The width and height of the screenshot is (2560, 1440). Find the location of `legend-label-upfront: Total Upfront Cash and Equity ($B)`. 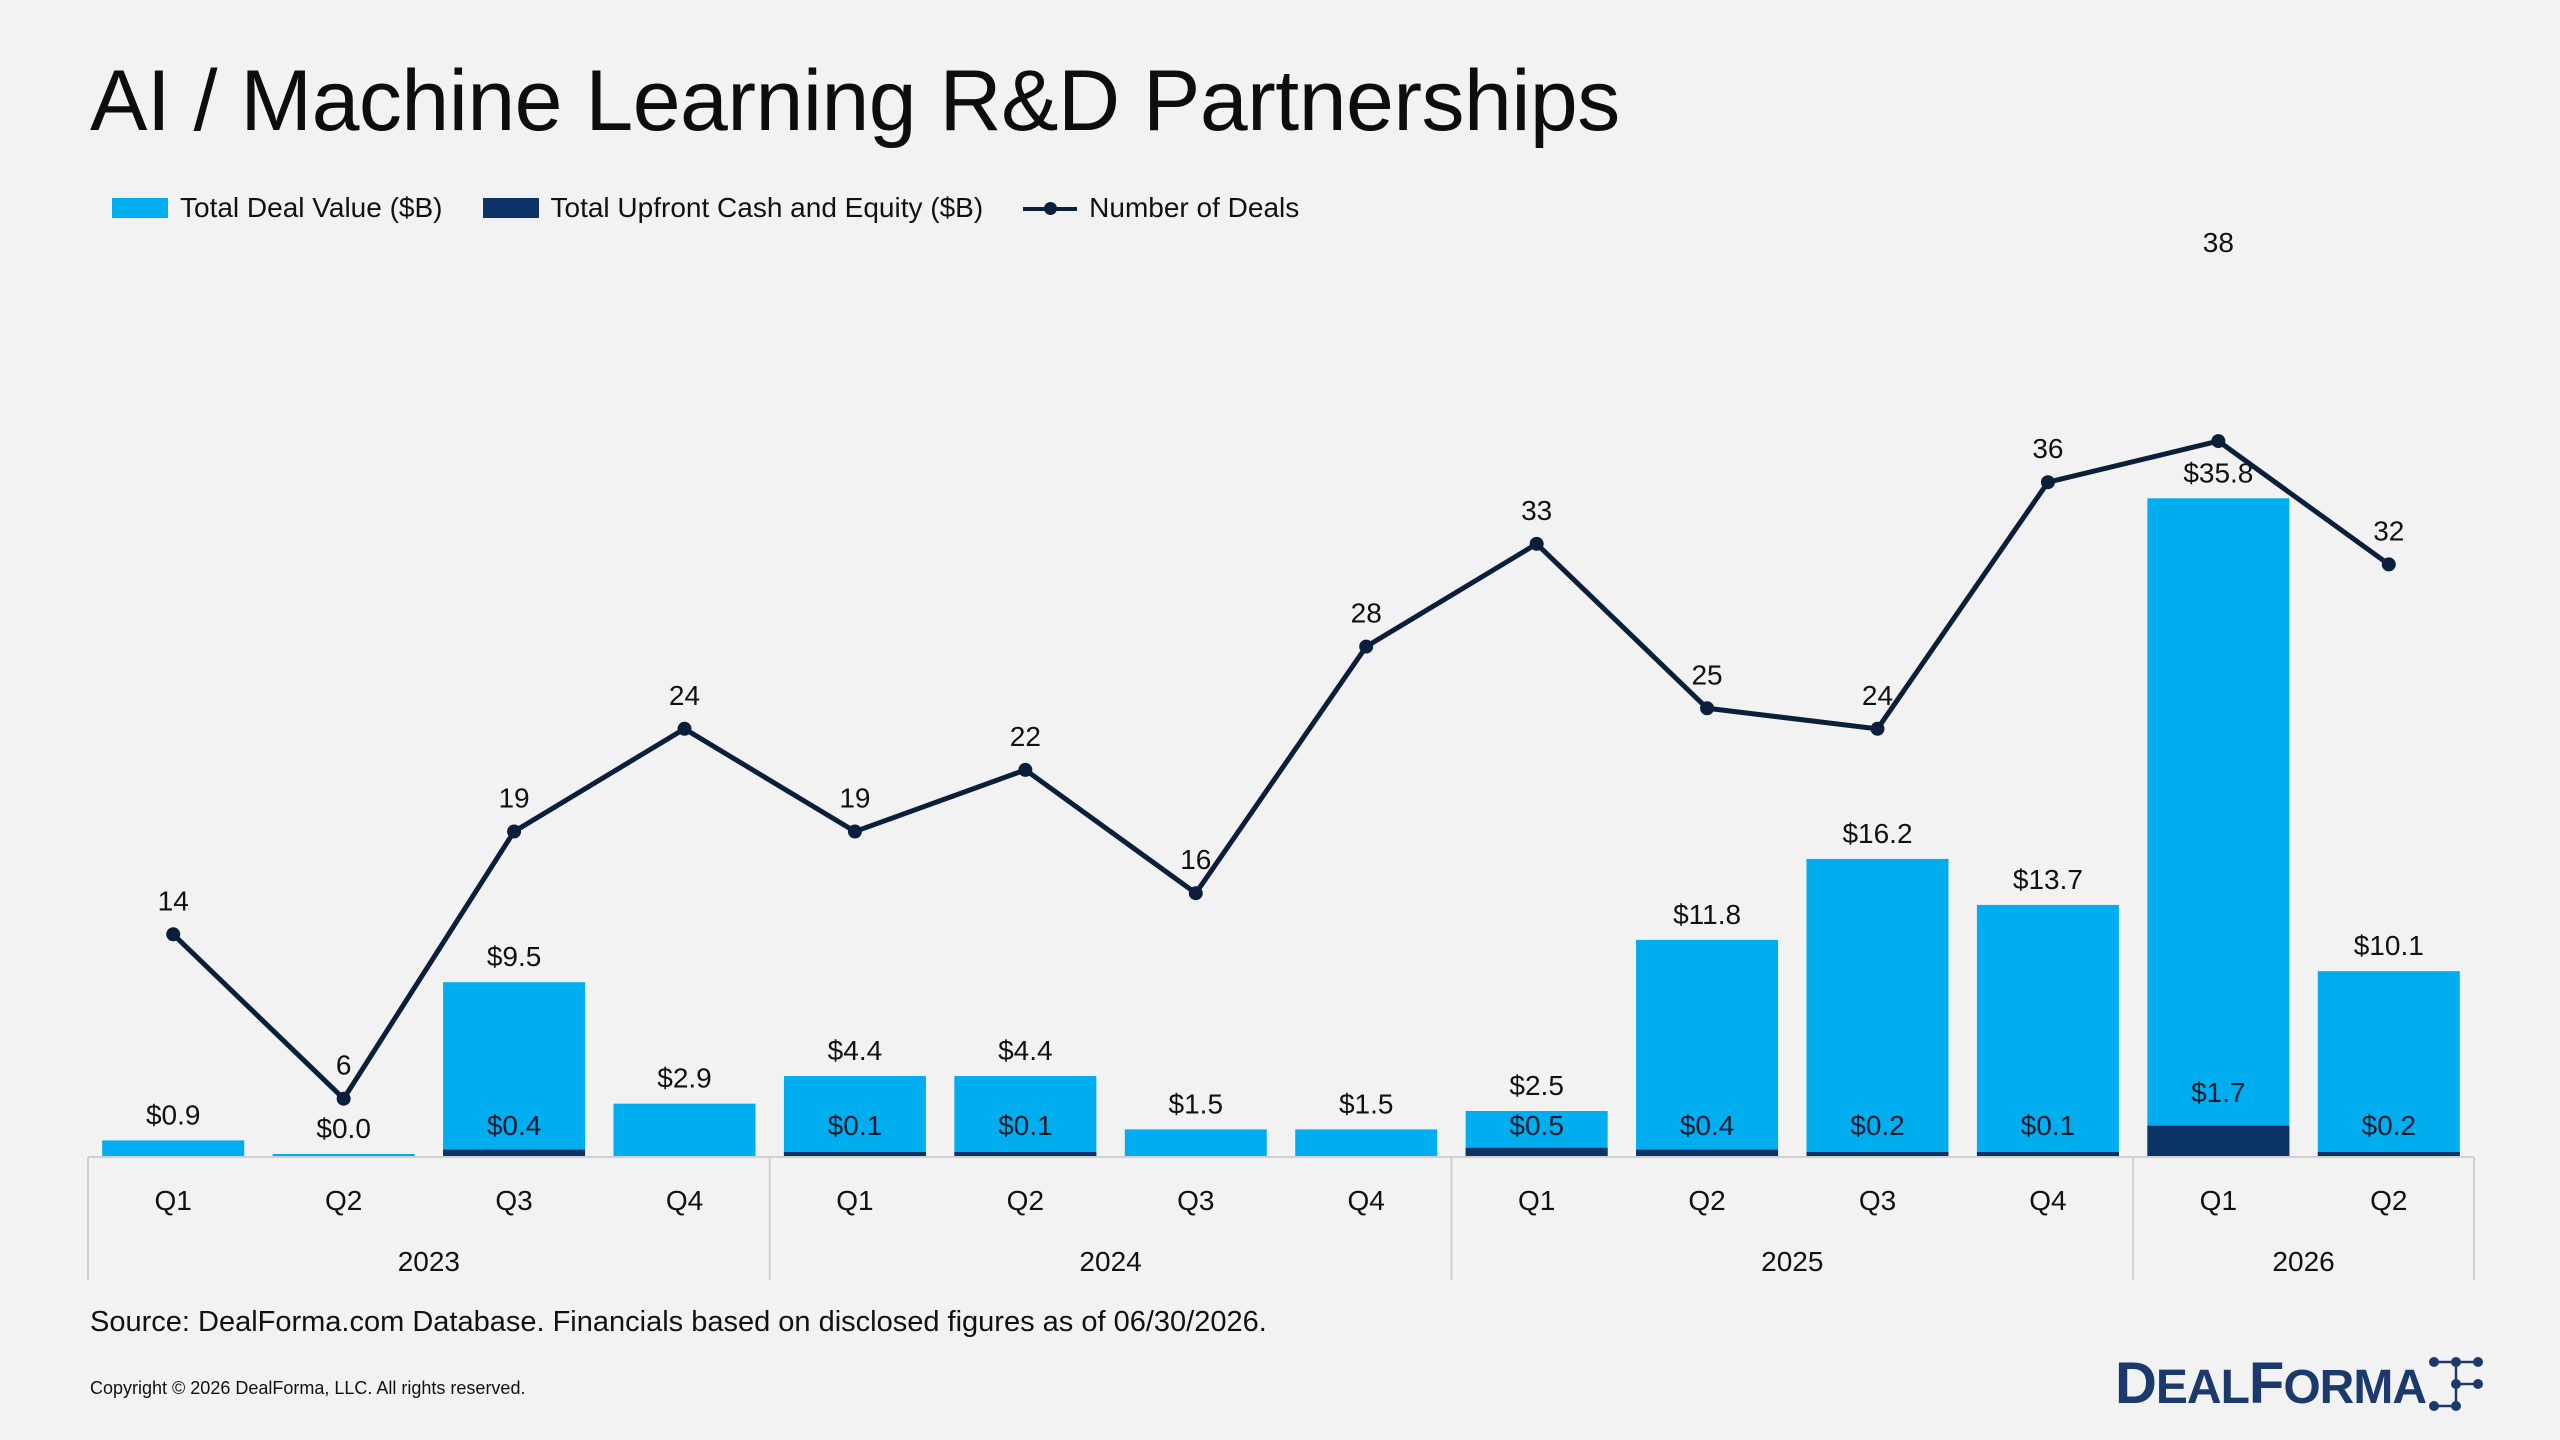

legend-label-upfront: Total Upfront Cash and Equity ($B) is located at coordinates (767, 207).